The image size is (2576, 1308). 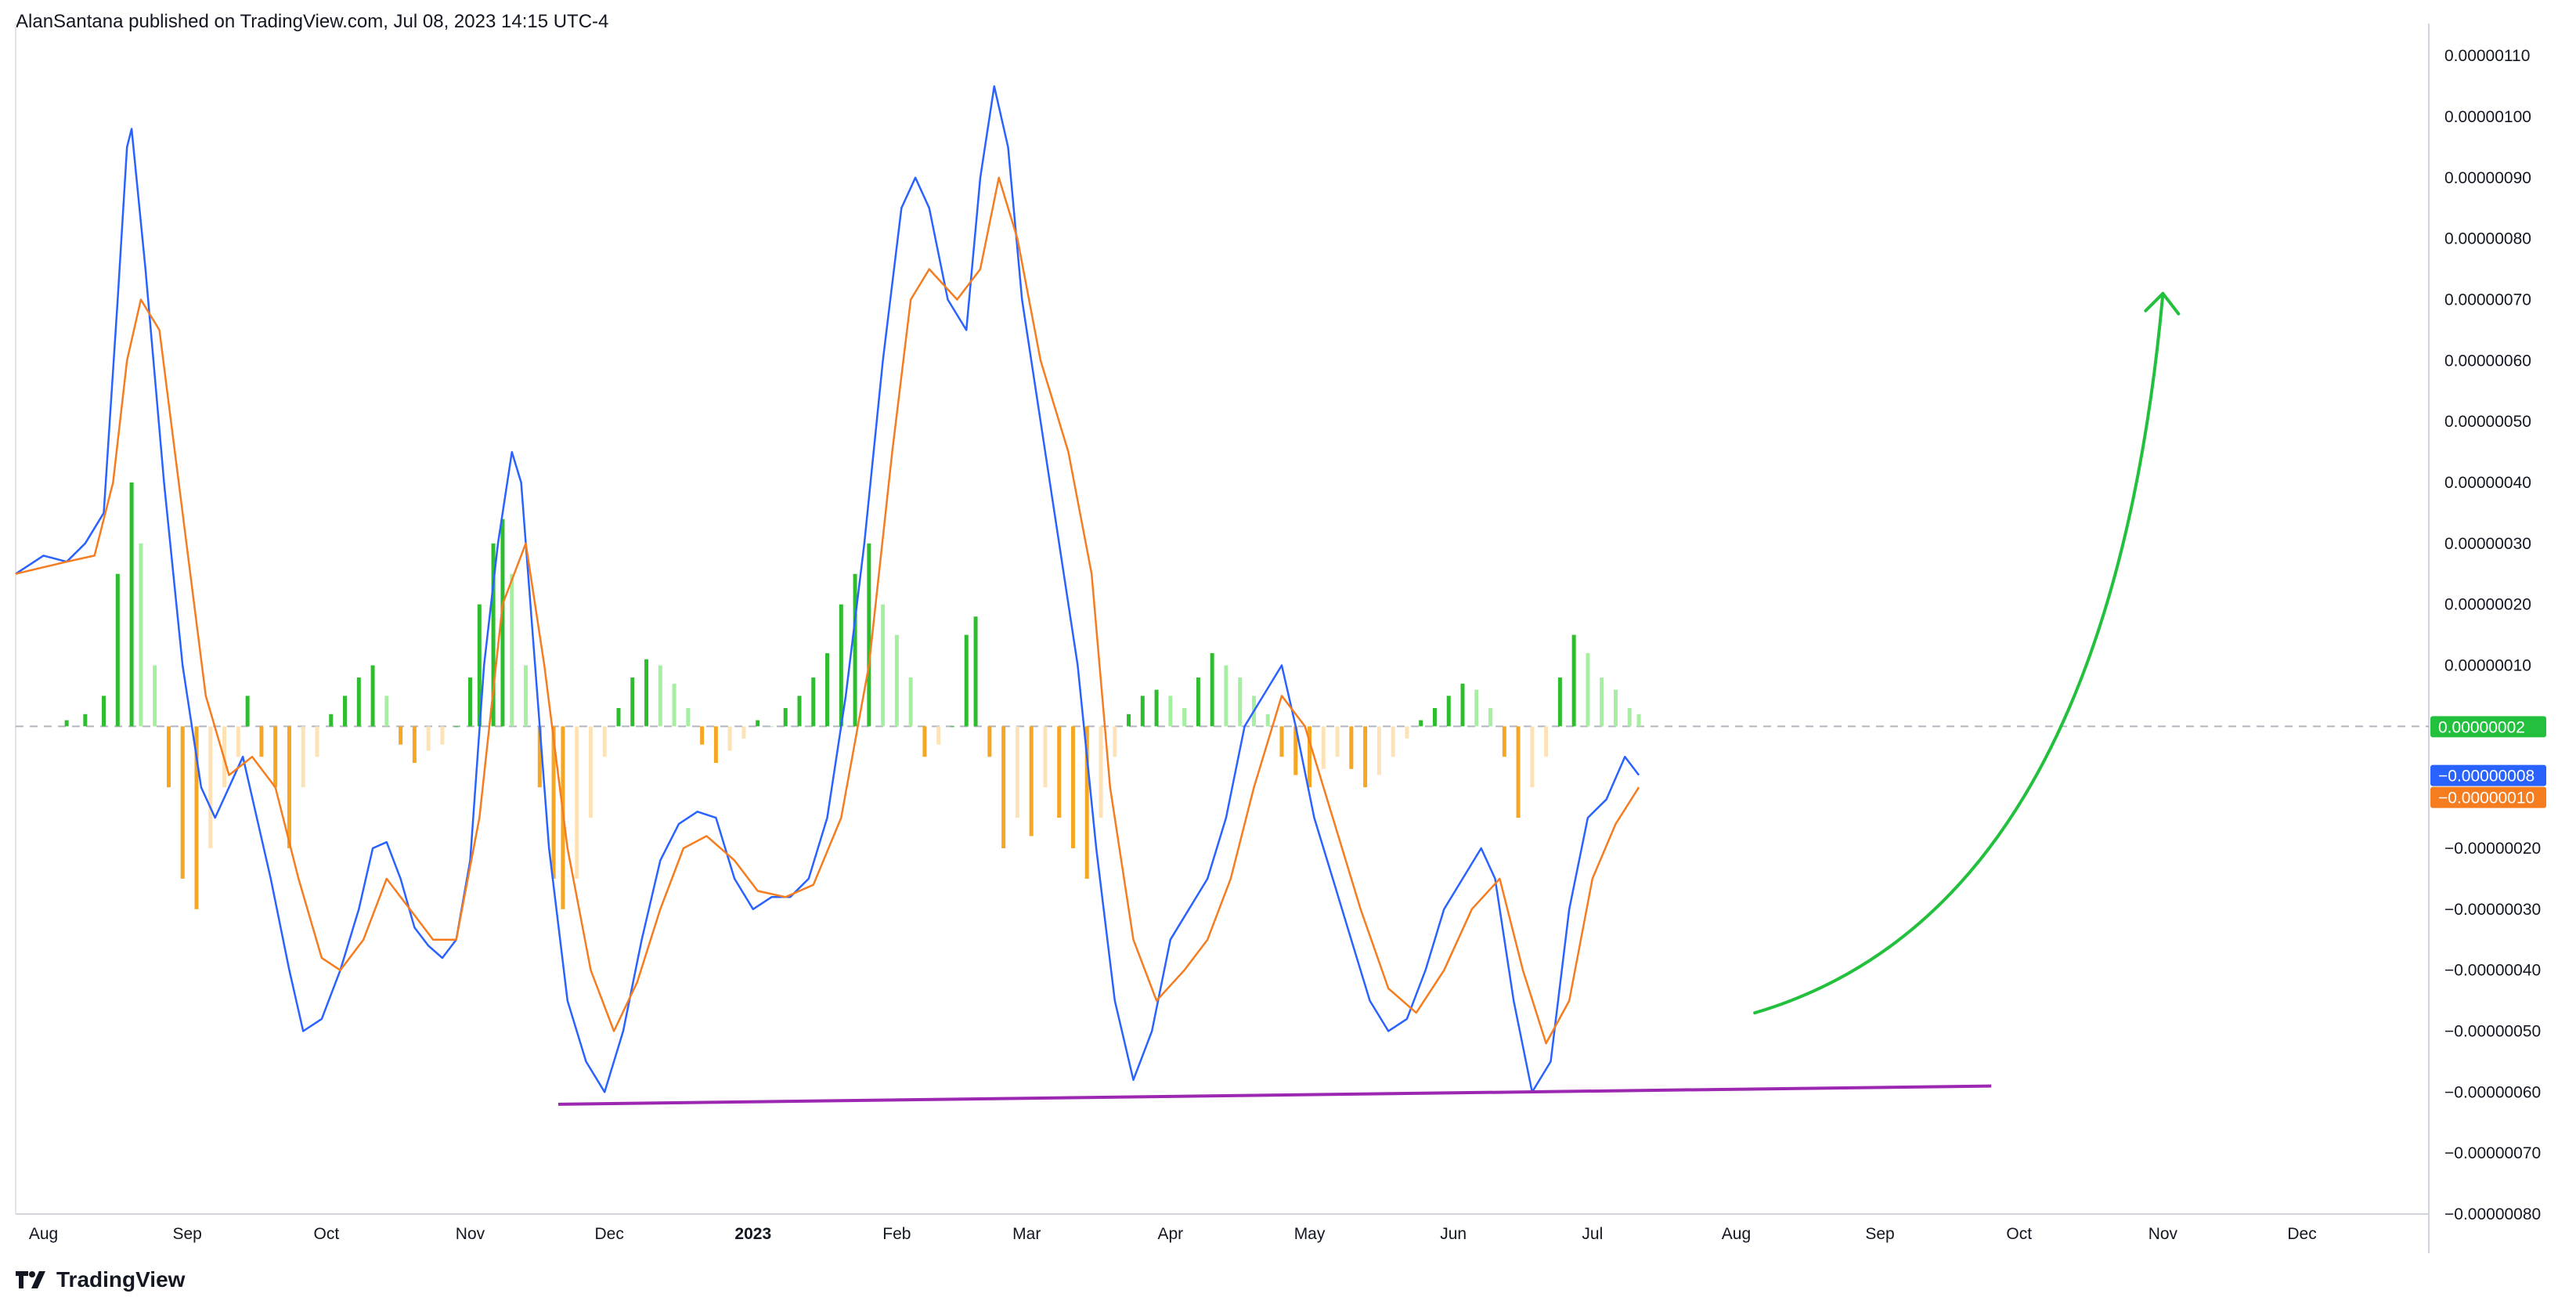 What do you see at coordinates (30, 1280) in the screenshot?
I see `tradingview-logo-icon` at bounding box center [30, 1280].